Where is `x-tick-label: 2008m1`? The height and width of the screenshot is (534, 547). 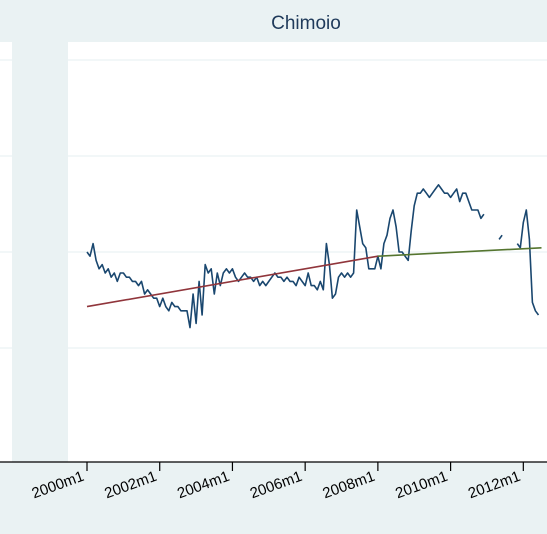 x-tick-label: 2008m1 is located at coordinates (348, 485).